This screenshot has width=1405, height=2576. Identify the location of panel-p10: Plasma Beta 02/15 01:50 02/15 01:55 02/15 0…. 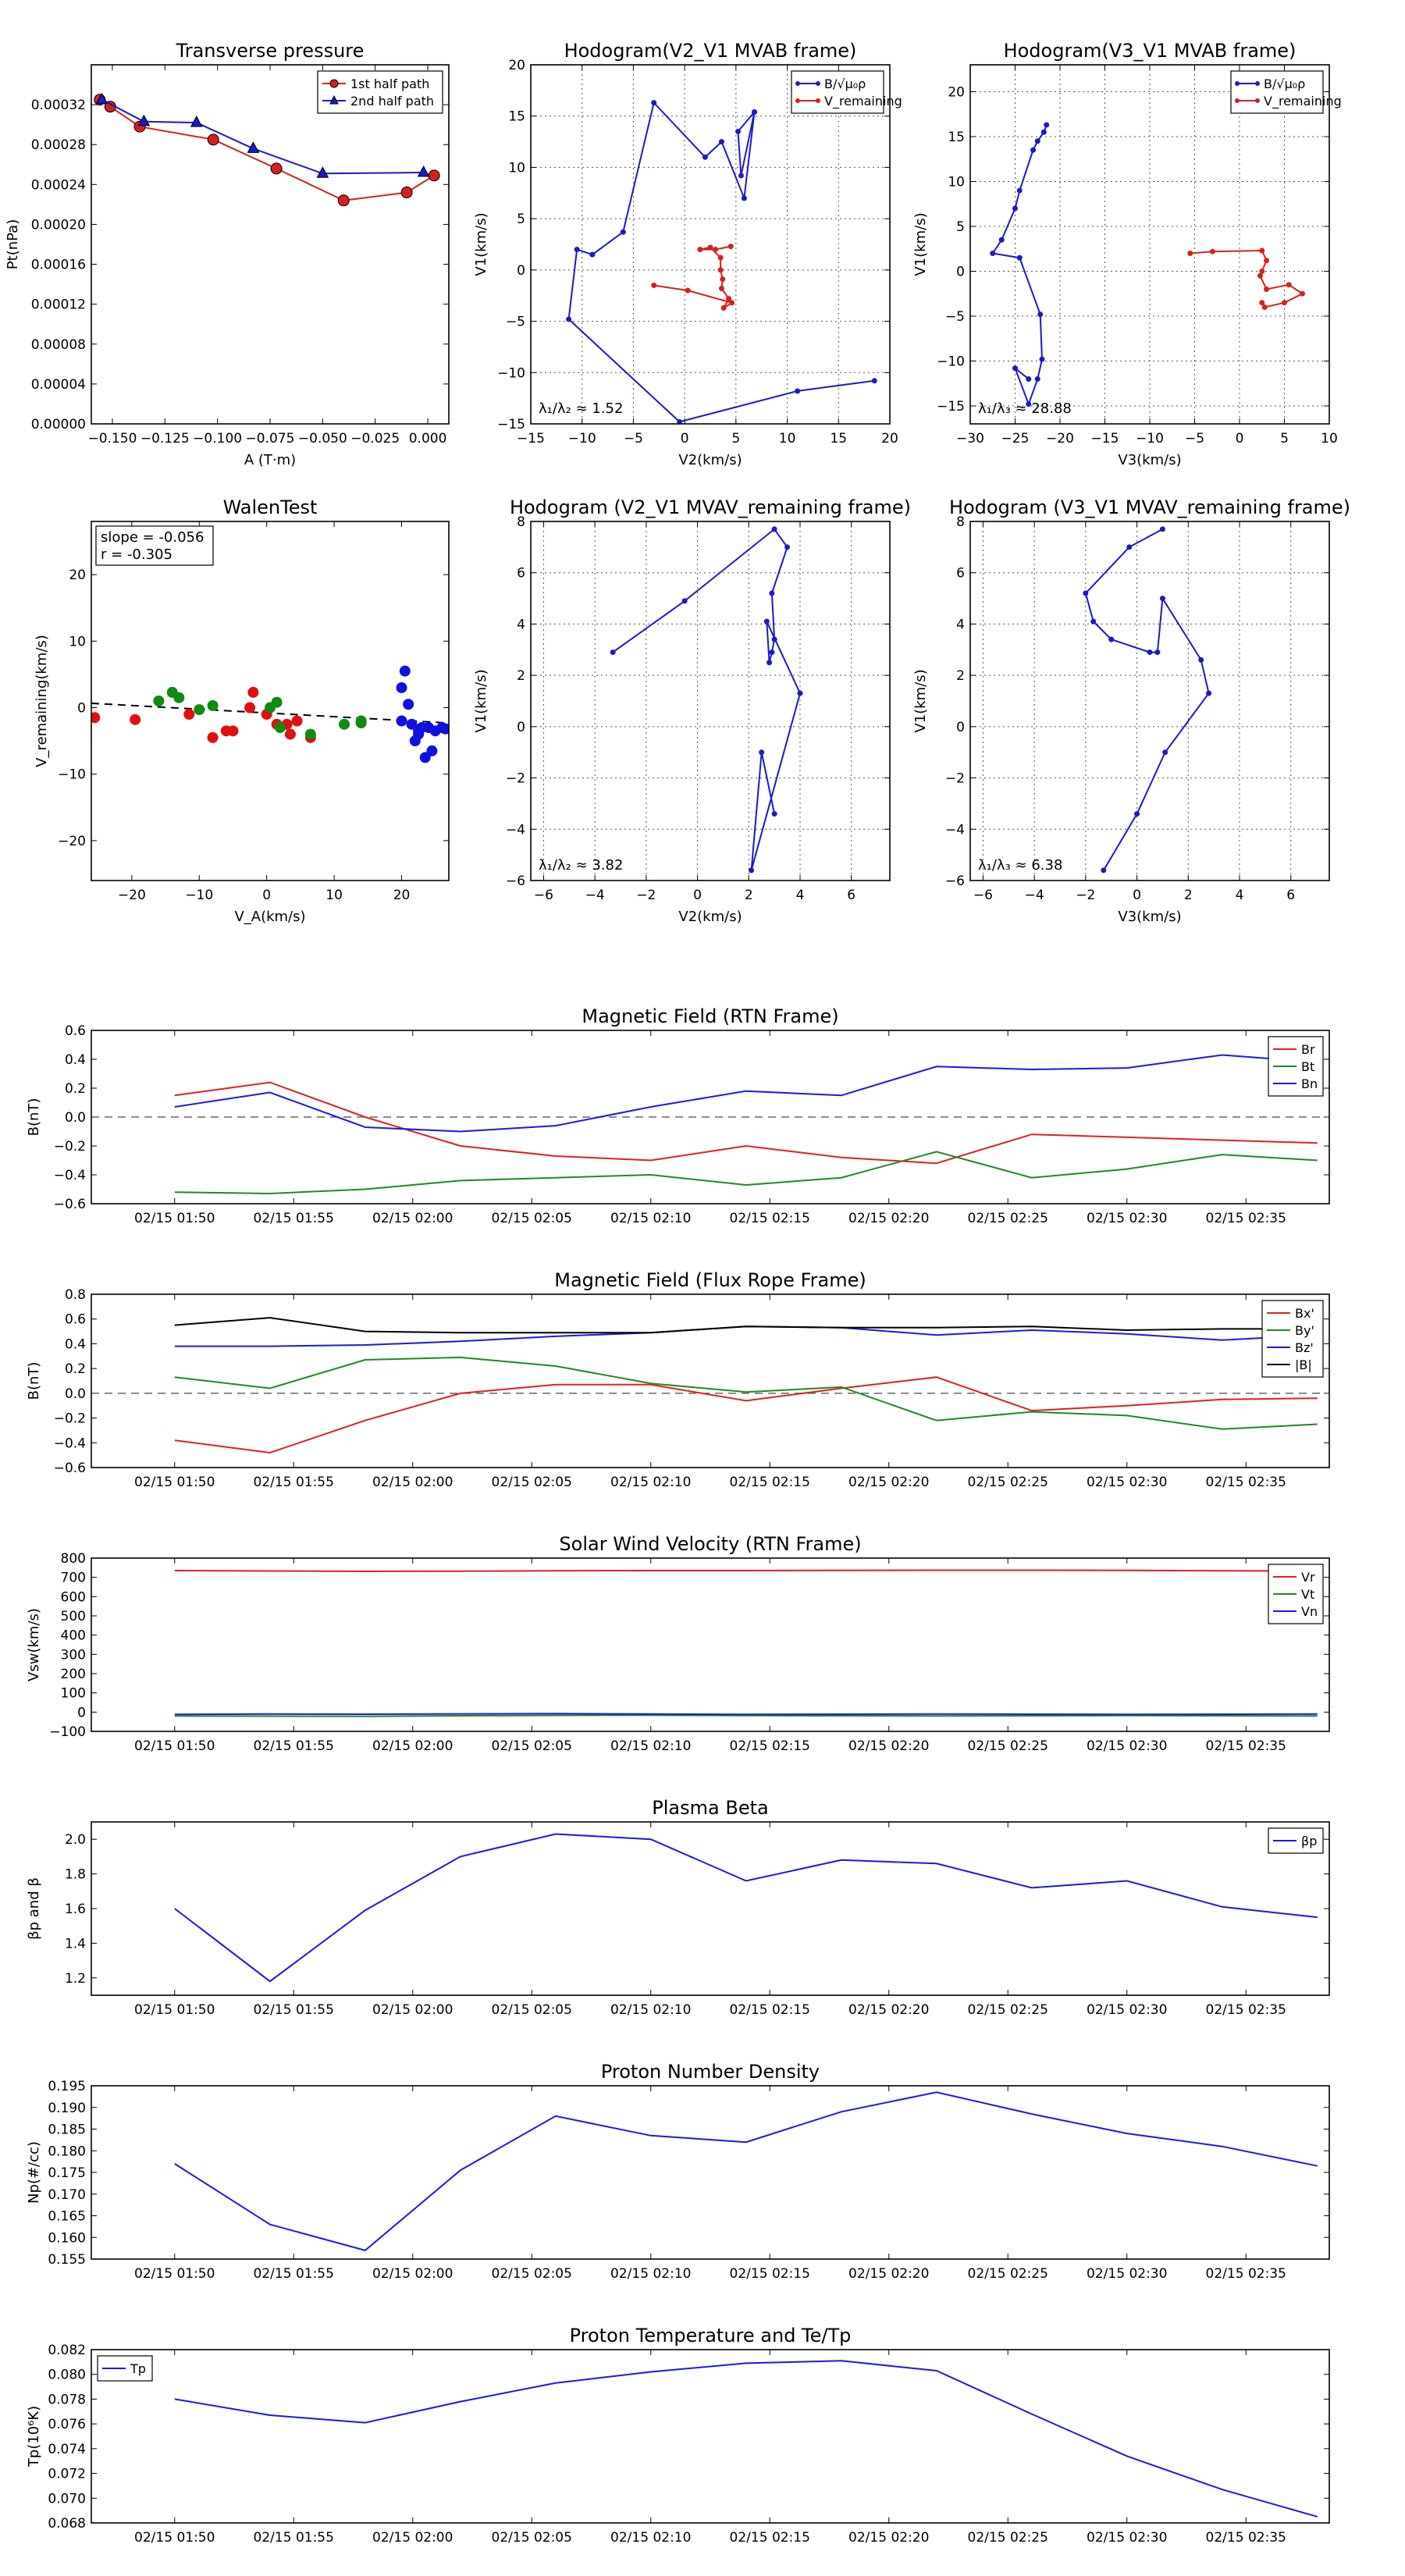
(678, 1907).